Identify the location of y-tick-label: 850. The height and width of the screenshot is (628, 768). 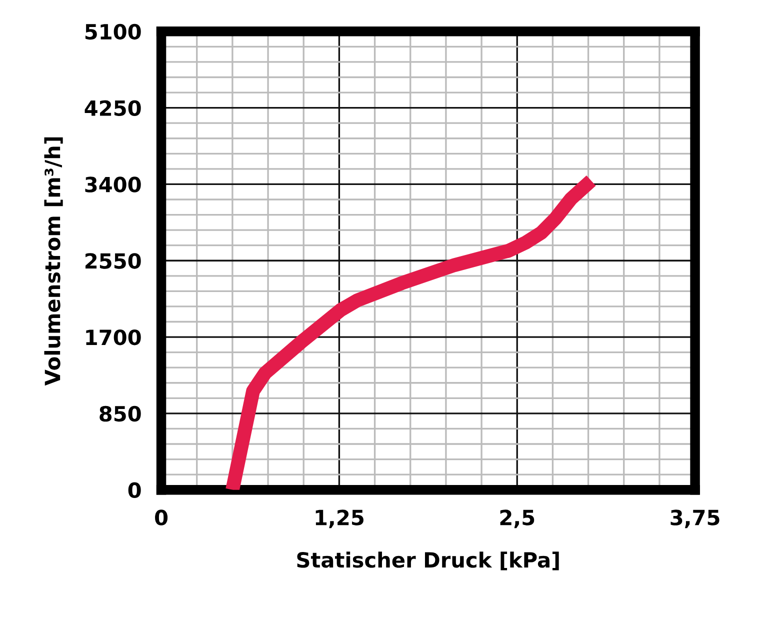
(120, 414).